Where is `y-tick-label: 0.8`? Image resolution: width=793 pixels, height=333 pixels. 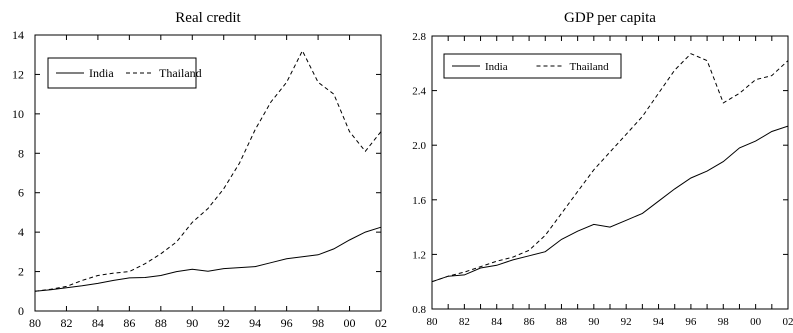 y-tick-label: 0.8 is located at coordinates (419, 310).